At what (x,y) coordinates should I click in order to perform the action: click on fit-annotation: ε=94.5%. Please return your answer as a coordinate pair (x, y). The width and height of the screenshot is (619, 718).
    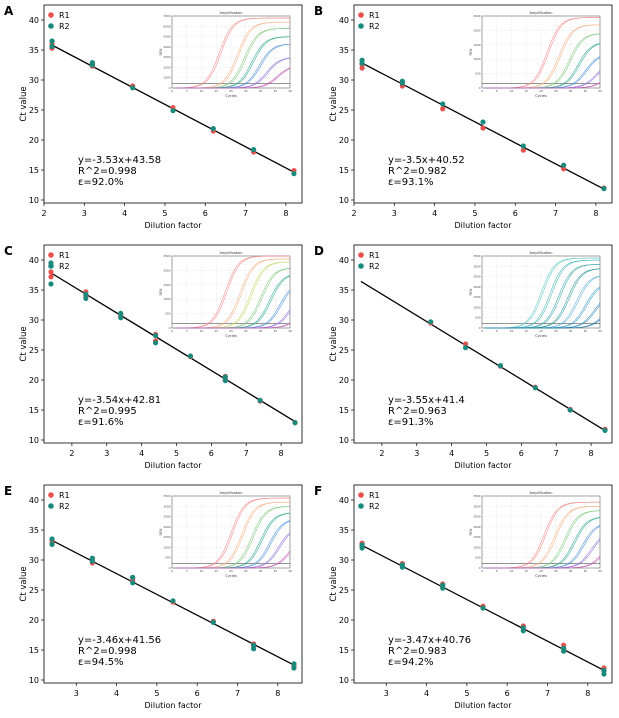
    Looking at the image, I should click on (101, 662).